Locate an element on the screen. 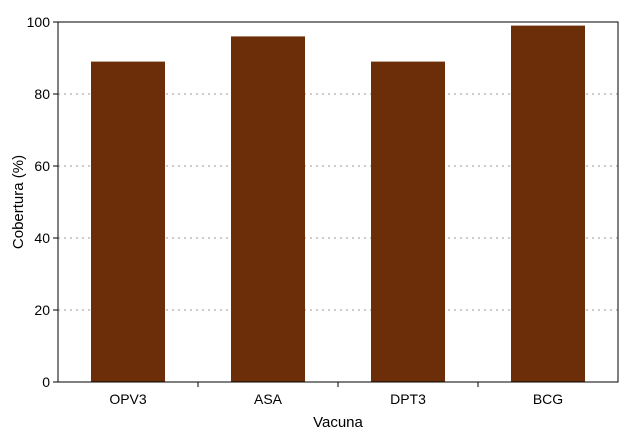 Image resolution: width=621 pixels, height=435 pixels. x-tick-label: BCG is located at coordinates (548, 399).